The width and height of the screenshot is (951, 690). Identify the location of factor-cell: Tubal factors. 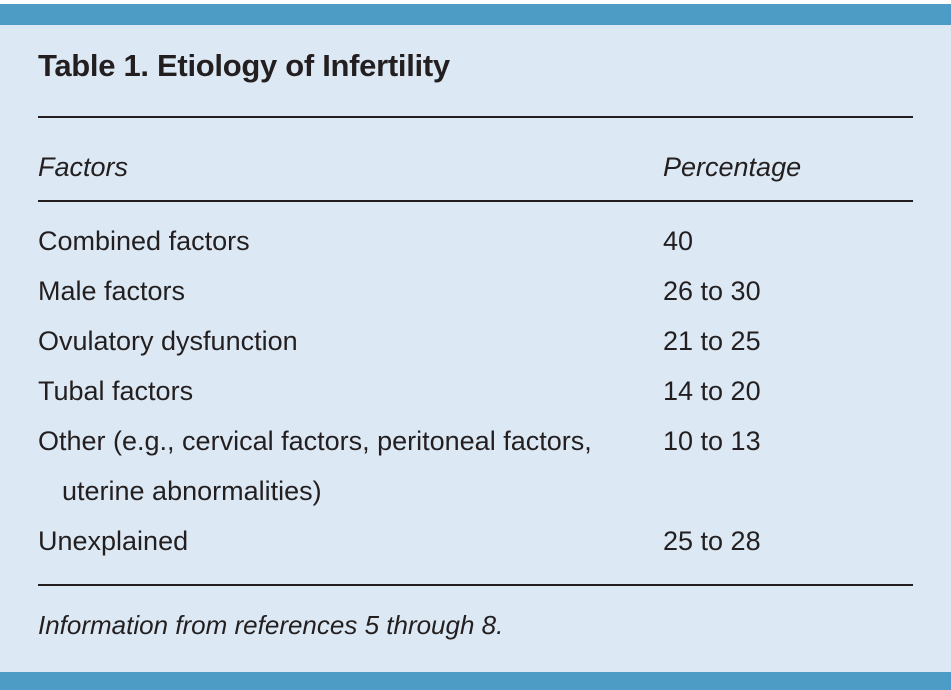
(116, 391).